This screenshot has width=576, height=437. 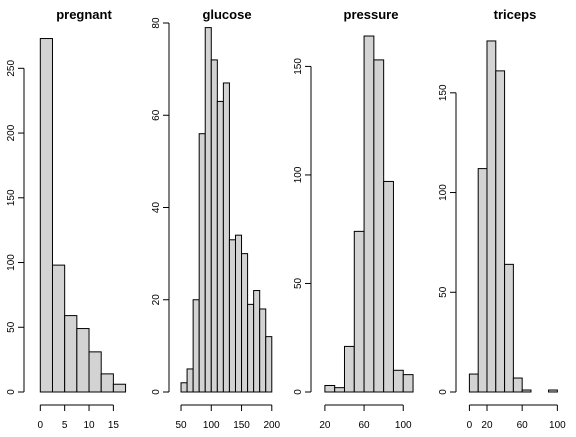 I want to click on y-tick-label: 20, so click(x=156, y=300).